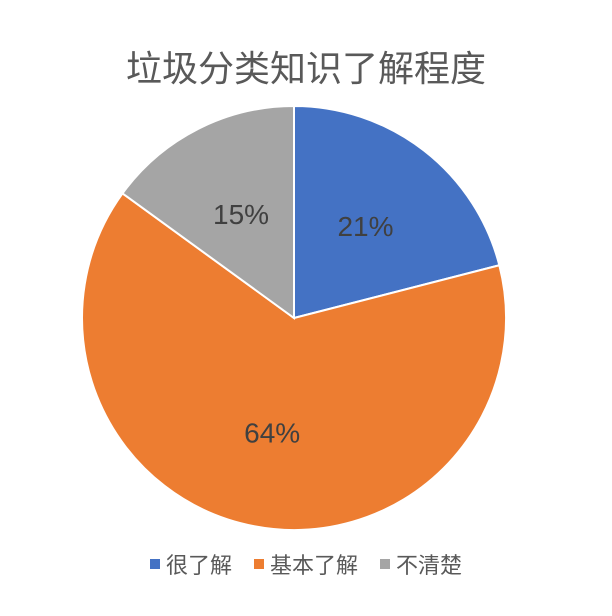 The height and width of the screenshot is (616, 612). What do you see at coordinates (272, 433) in the screenshot?
I see `data-label: 64%` at bounding box center [272, 433].